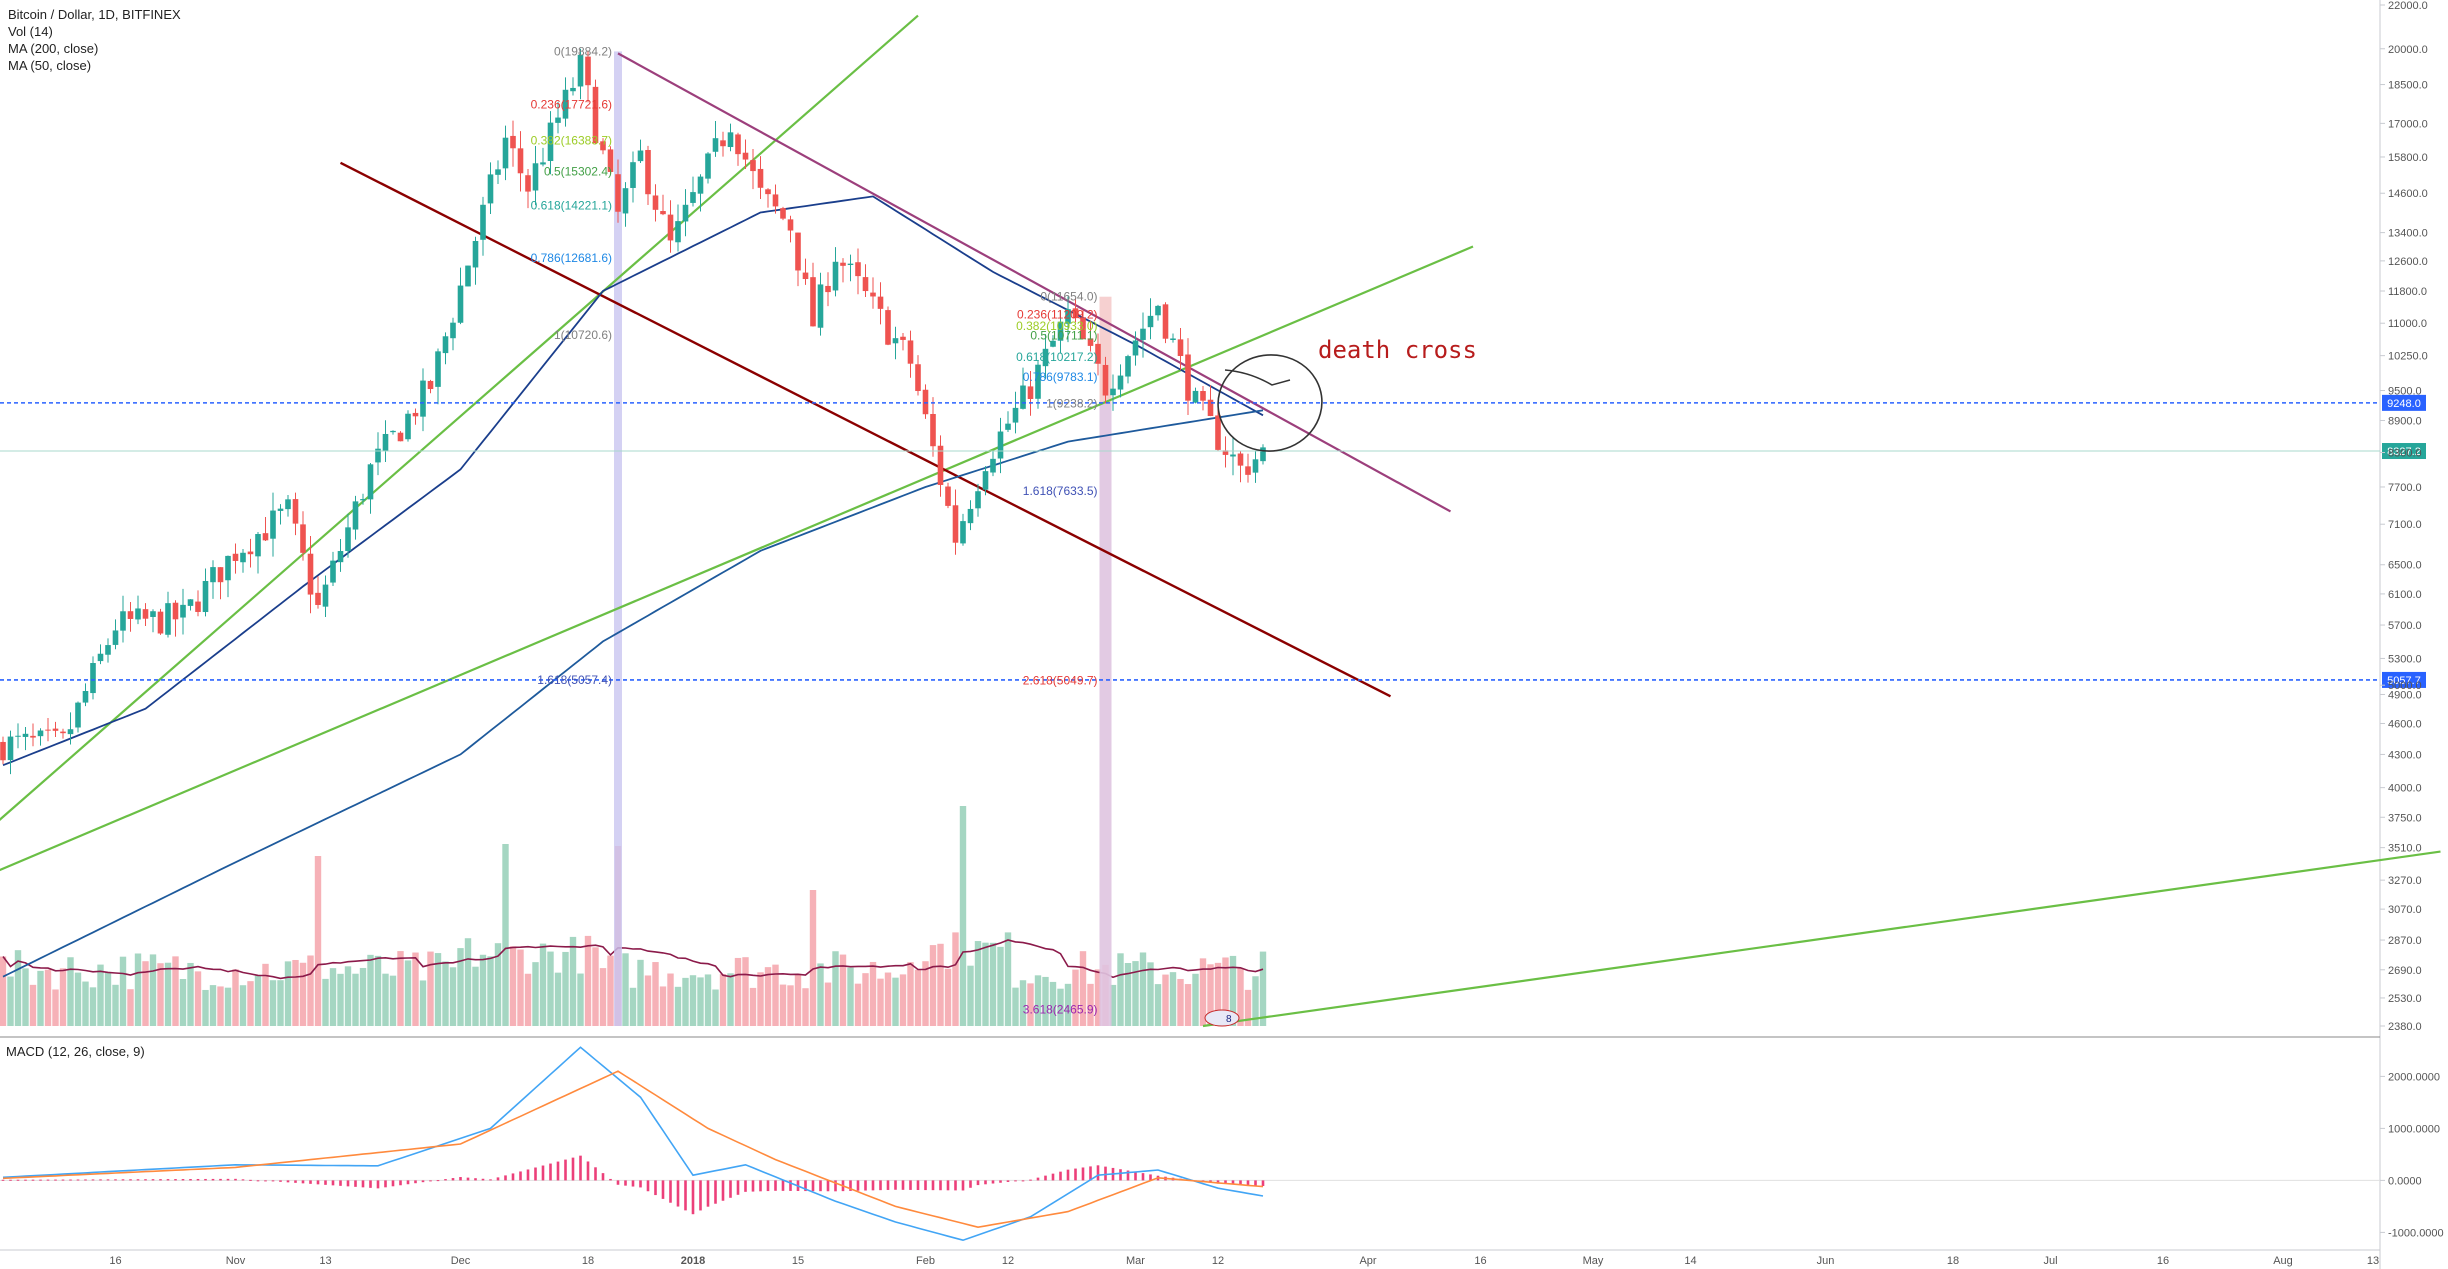 Image resolution: width=2448 pixels, height=1269 pixels. What do you see at coordinates (583, 51) in the screenshot?
I see `fib-level-label: 0(19884.2)` at bounding box center [583, 51].